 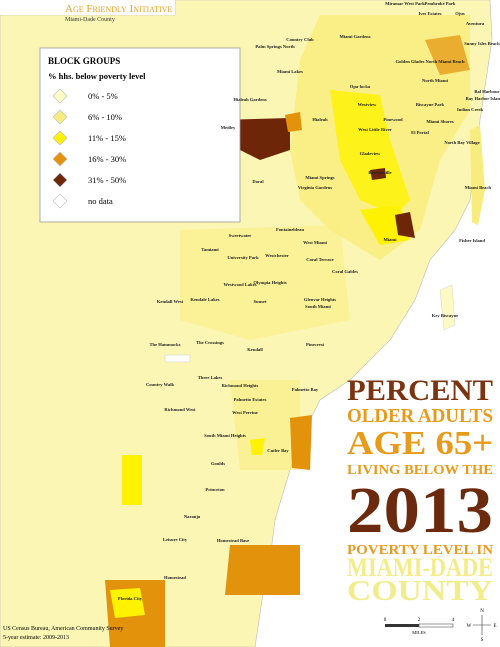 I want to click on place-label: Kendale Lakes, so click(x=204, y=299).